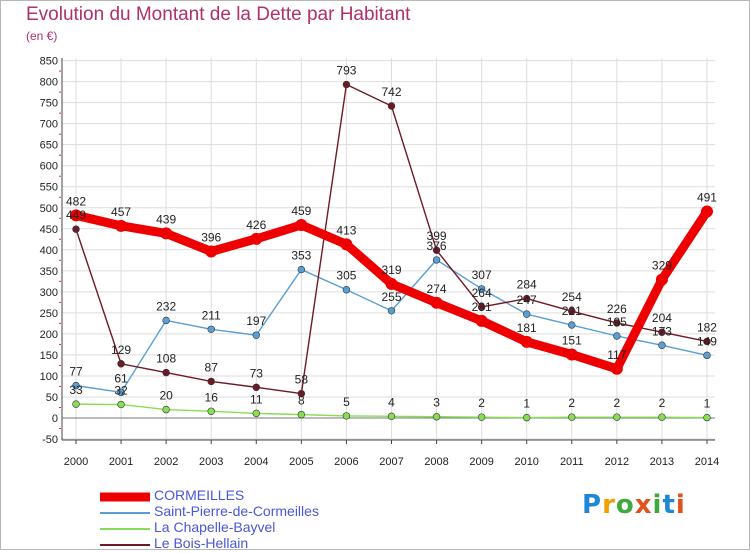 The height and width of the screenshot is (553, 750). What do you see at coordinates (482, 275) in the screenshot?
I see `data-label: 307` at bounding box center [482, 275].